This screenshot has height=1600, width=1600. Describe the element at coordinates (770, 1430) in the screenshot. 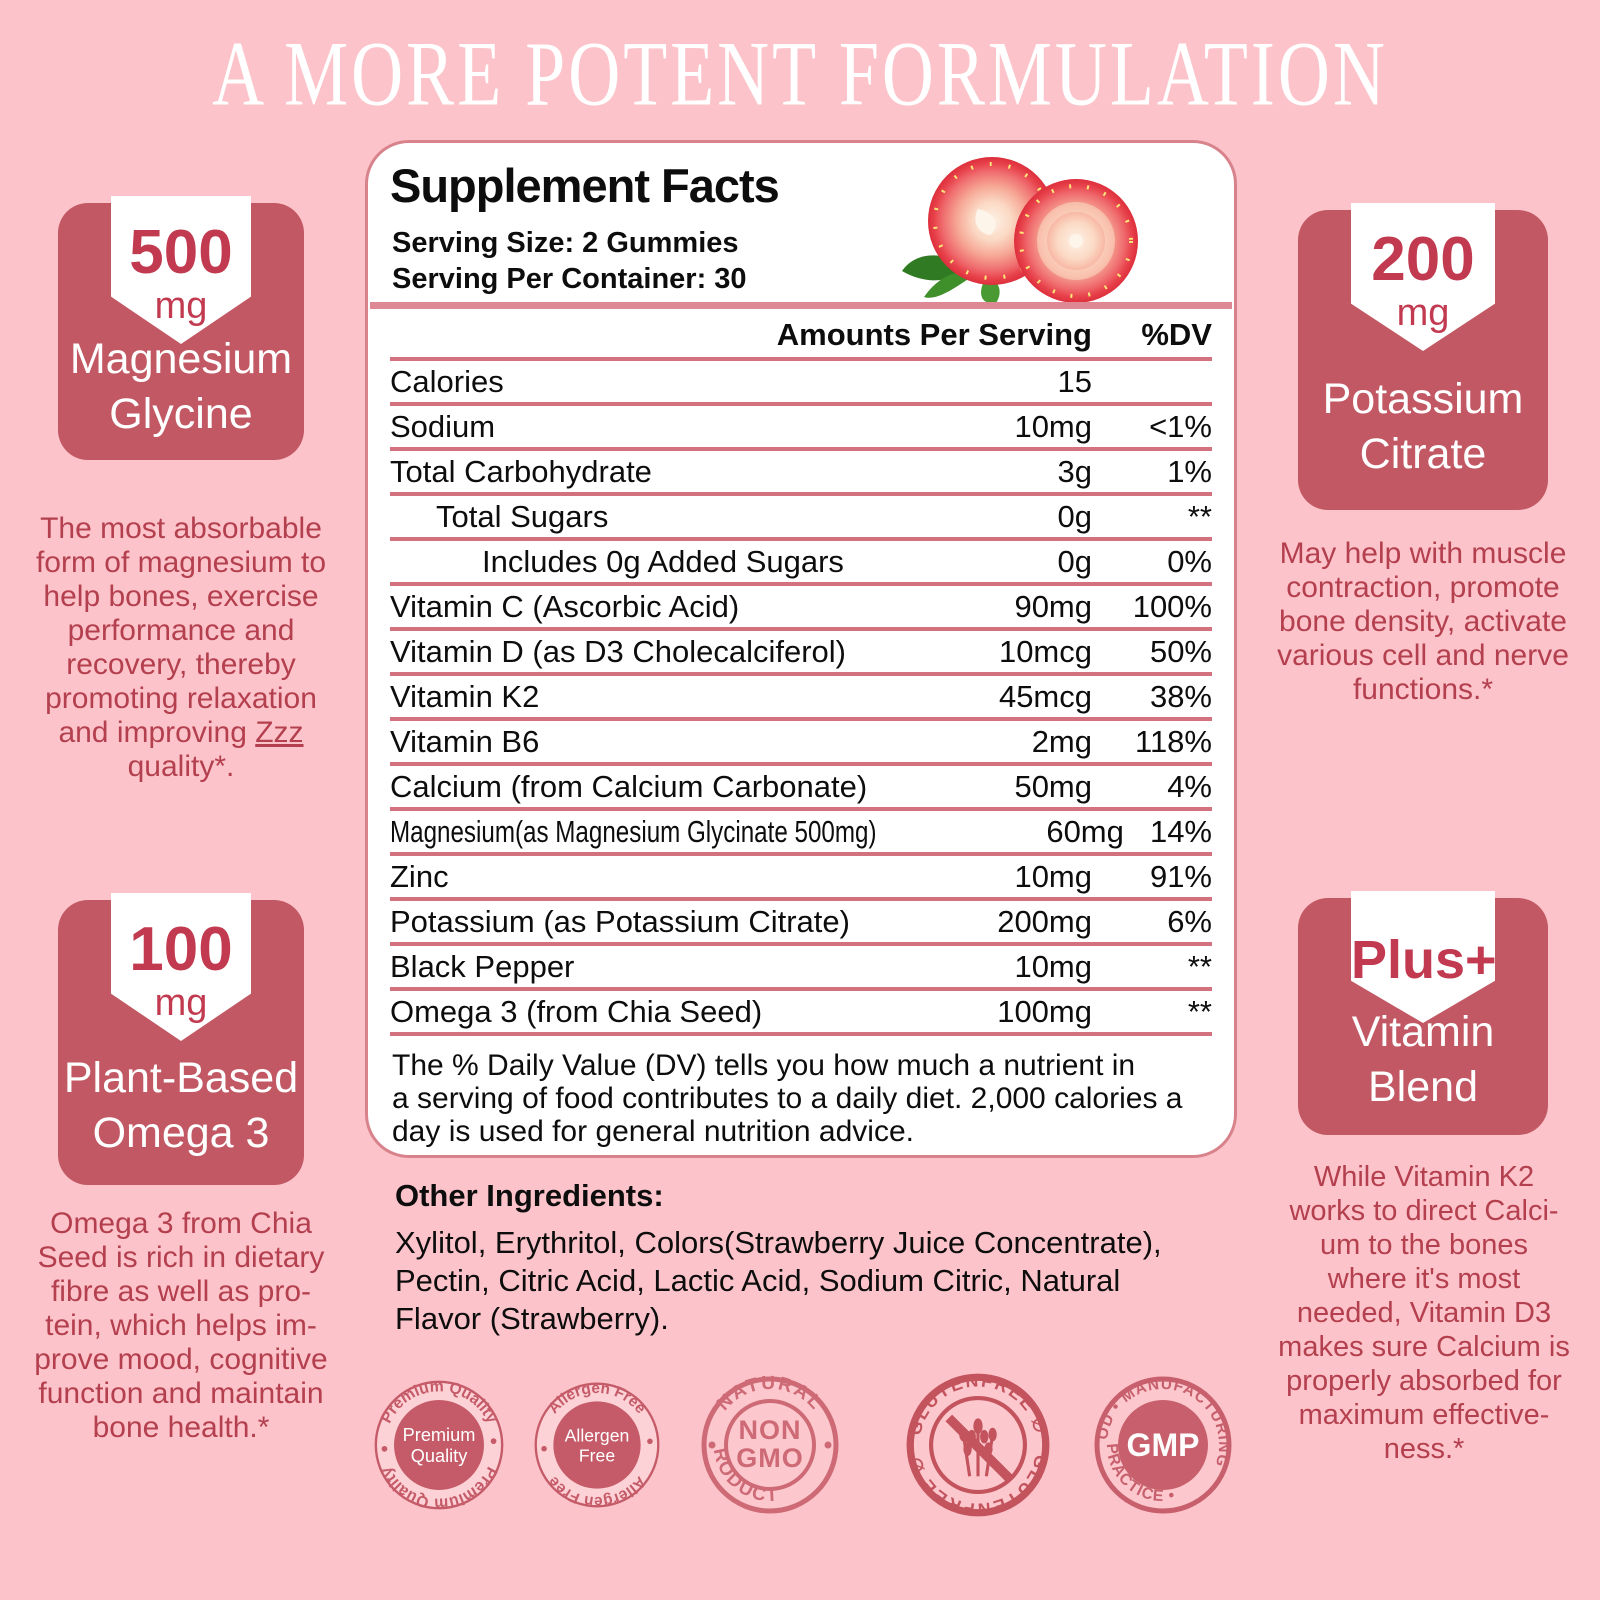

I see `svg-text: NON` at that location.